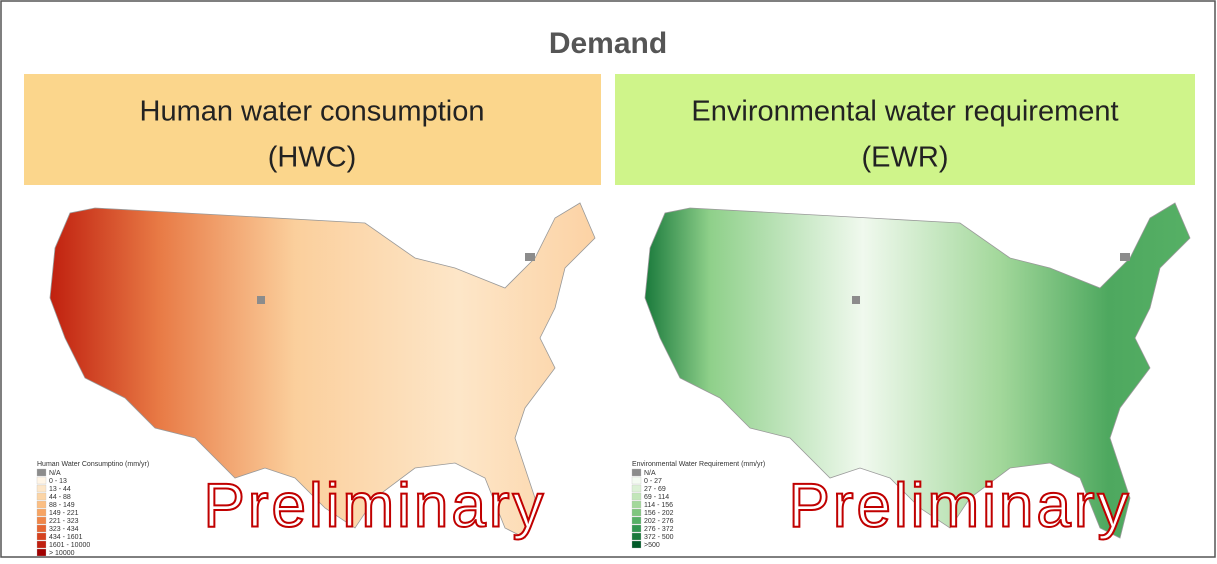 This screenshot has height=564, width=1217. Describe the element at coordinates (60, 489) in the screenshot. I see `legend-label: 13 - 44` at that location.